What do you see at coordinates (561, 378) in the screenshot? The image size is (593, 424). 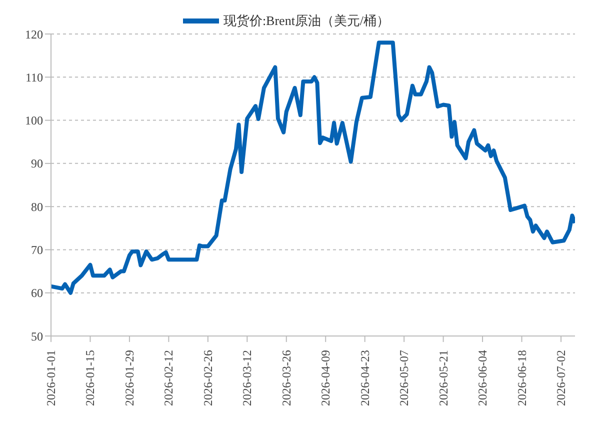 I see `x-tick-label: 2026-07-02` at bounding box center [561, 378].